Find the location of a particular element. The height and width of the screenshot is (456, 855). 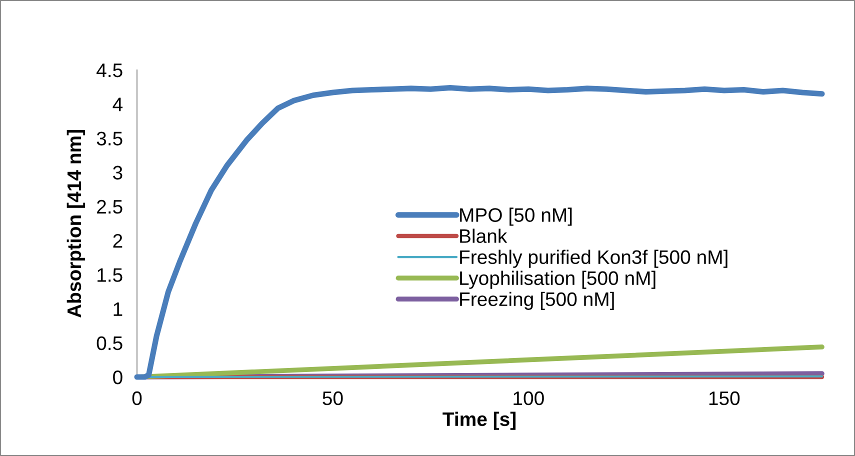

legend-label: Freshly purified Kon3f [500 nM] is located at coordinates (594, 259).